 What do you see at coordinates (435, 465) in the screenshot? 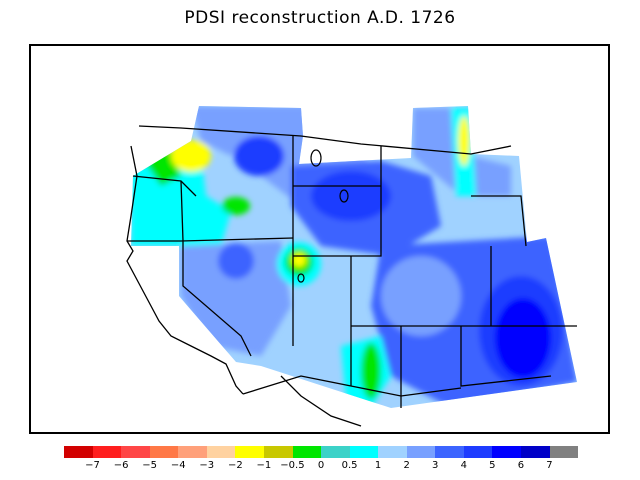
I see `legend-tick-label: 3` at bounding box center [435, 465].